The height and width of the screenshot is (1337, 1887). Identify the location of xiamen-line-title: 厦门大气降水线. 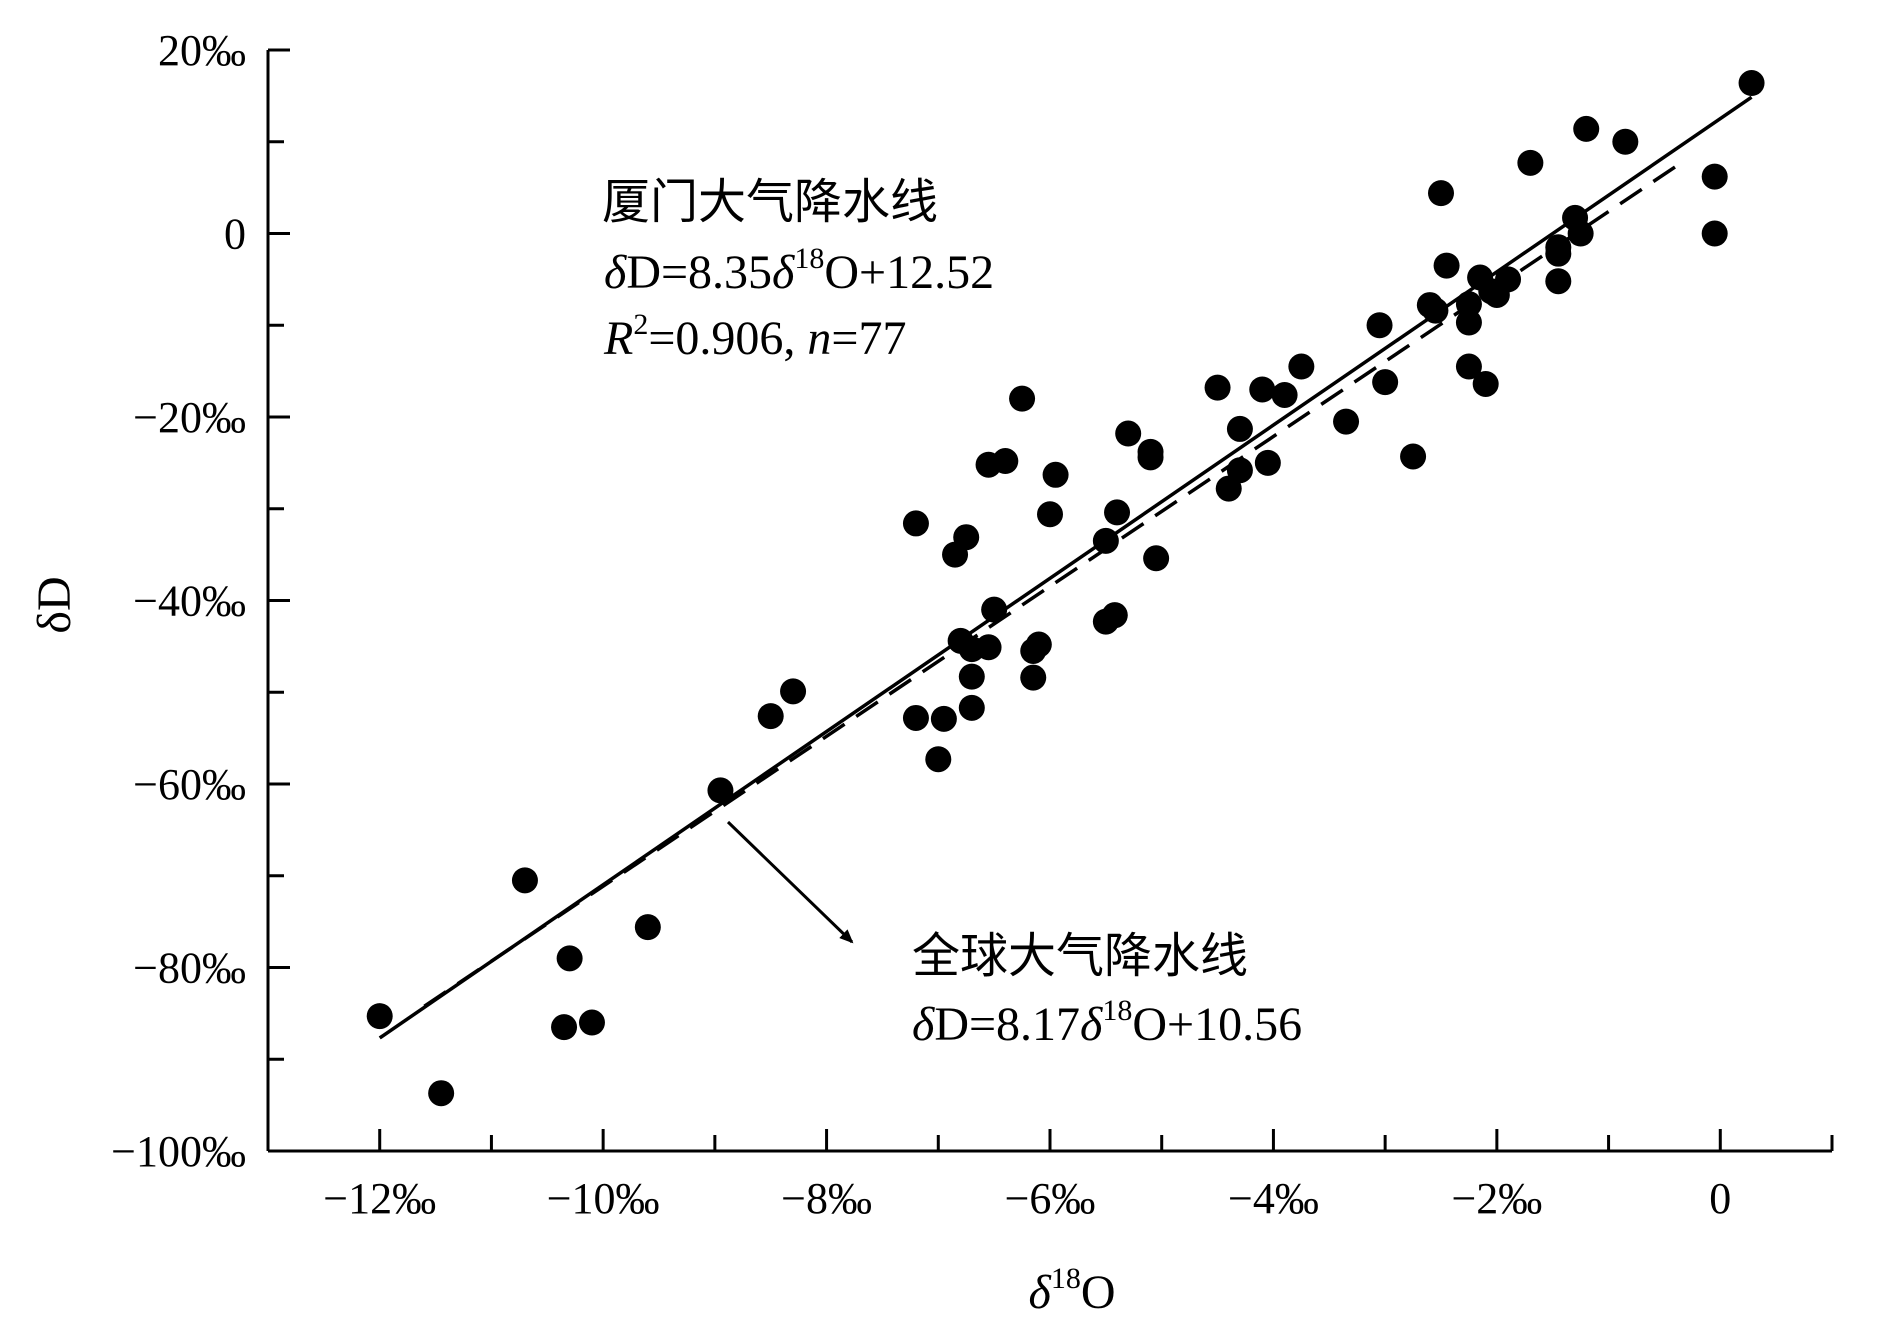
(770, 202).